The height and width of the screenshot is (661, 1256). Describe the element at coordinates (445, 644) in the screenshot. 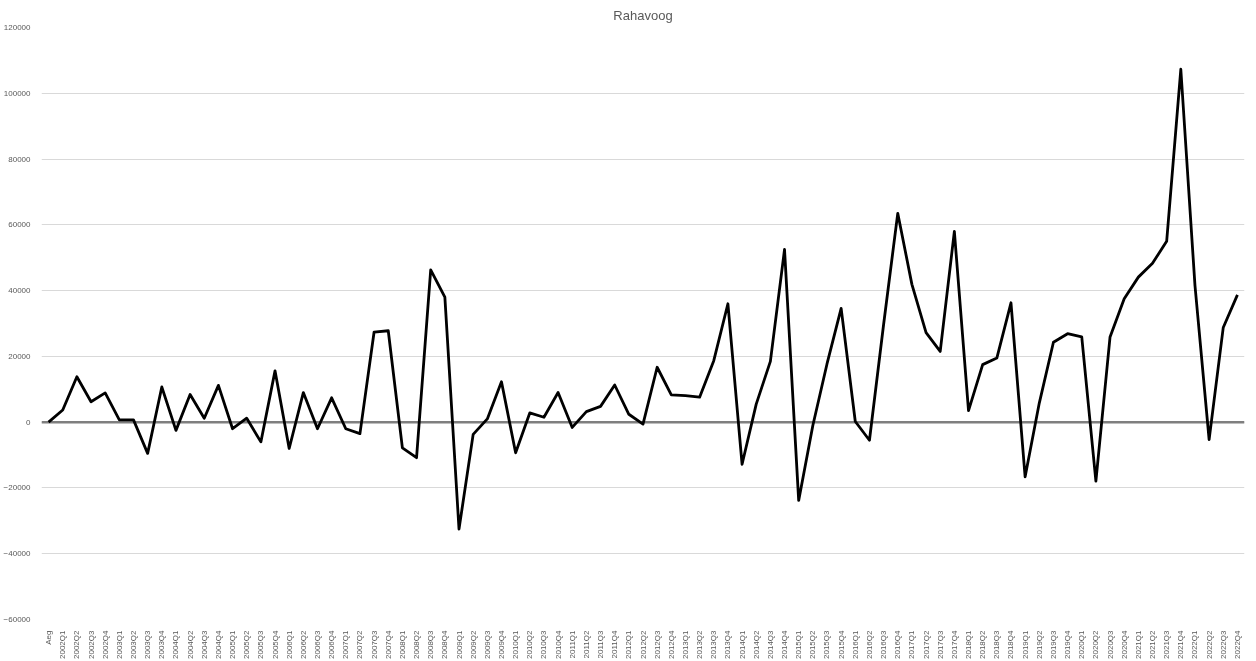

I see `x-tick-label: 2008Q4` at that location.